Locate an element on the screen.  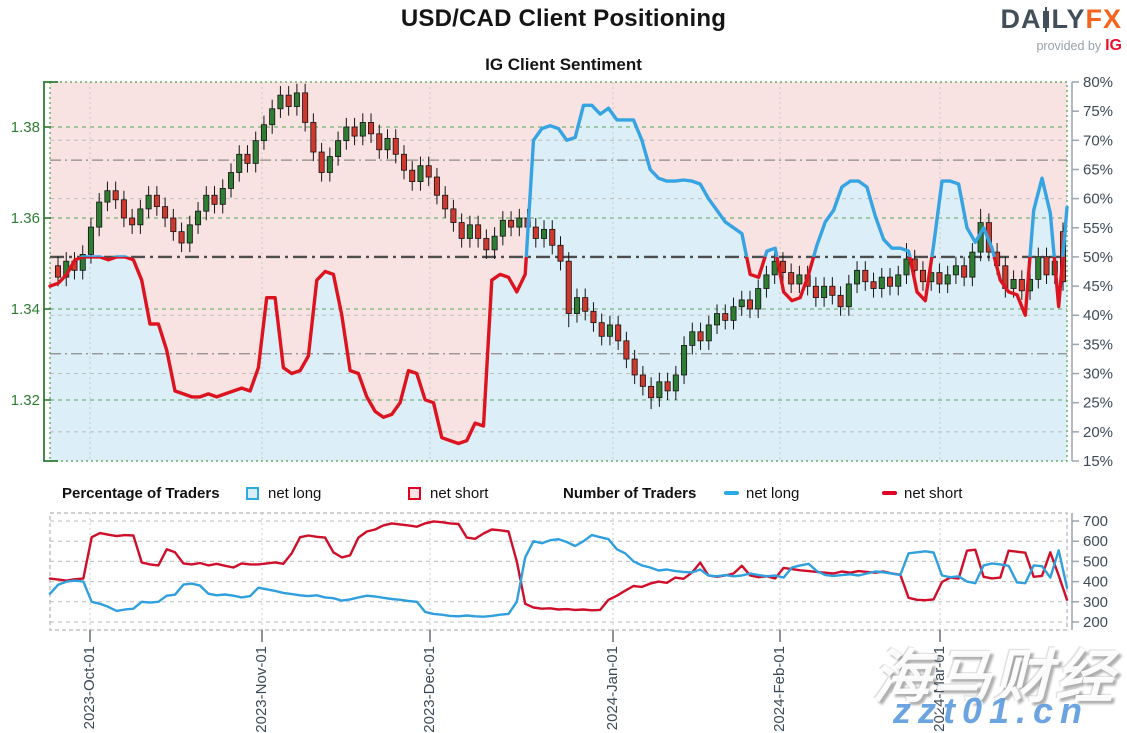
logo-text-fx: FX is located at coordinates (1103, 19).